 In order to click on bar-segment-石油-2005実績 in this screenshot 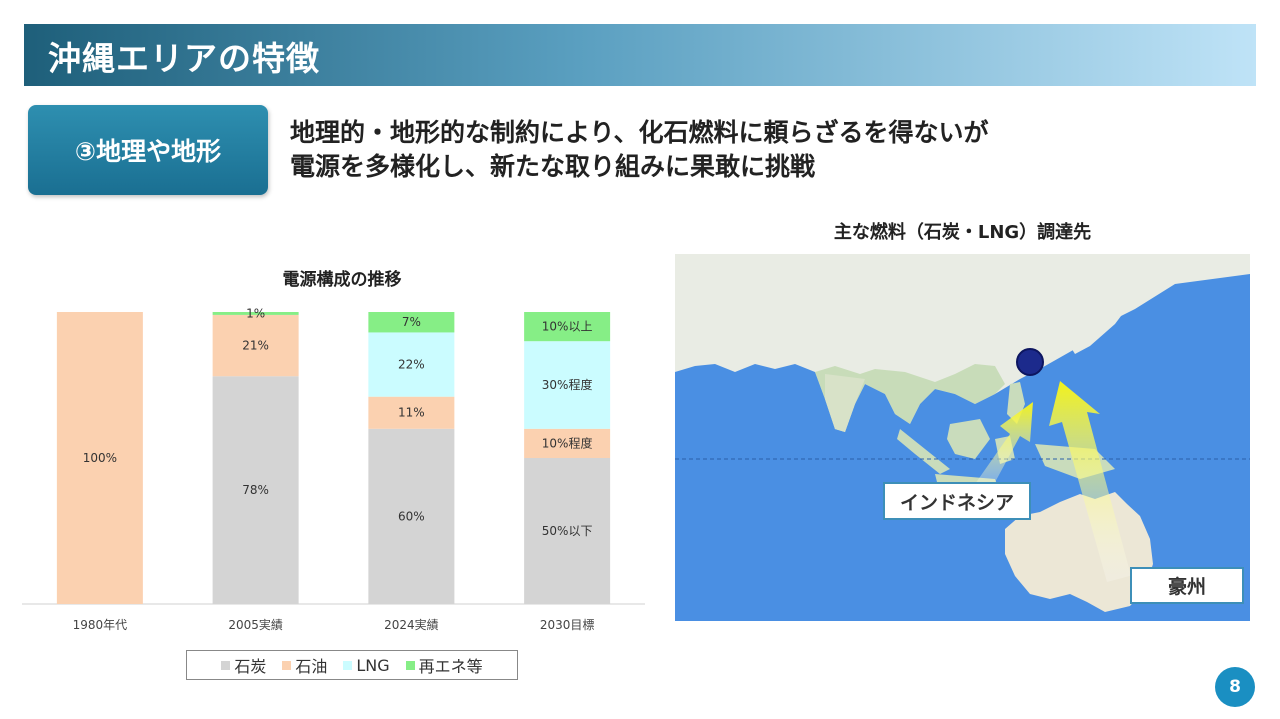, I will do `click(255, 345)`.